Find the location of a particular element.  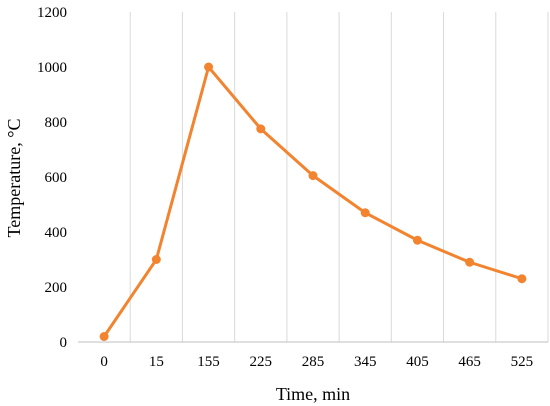

x-tick-label: 405 is located at coordinates (417, 362).